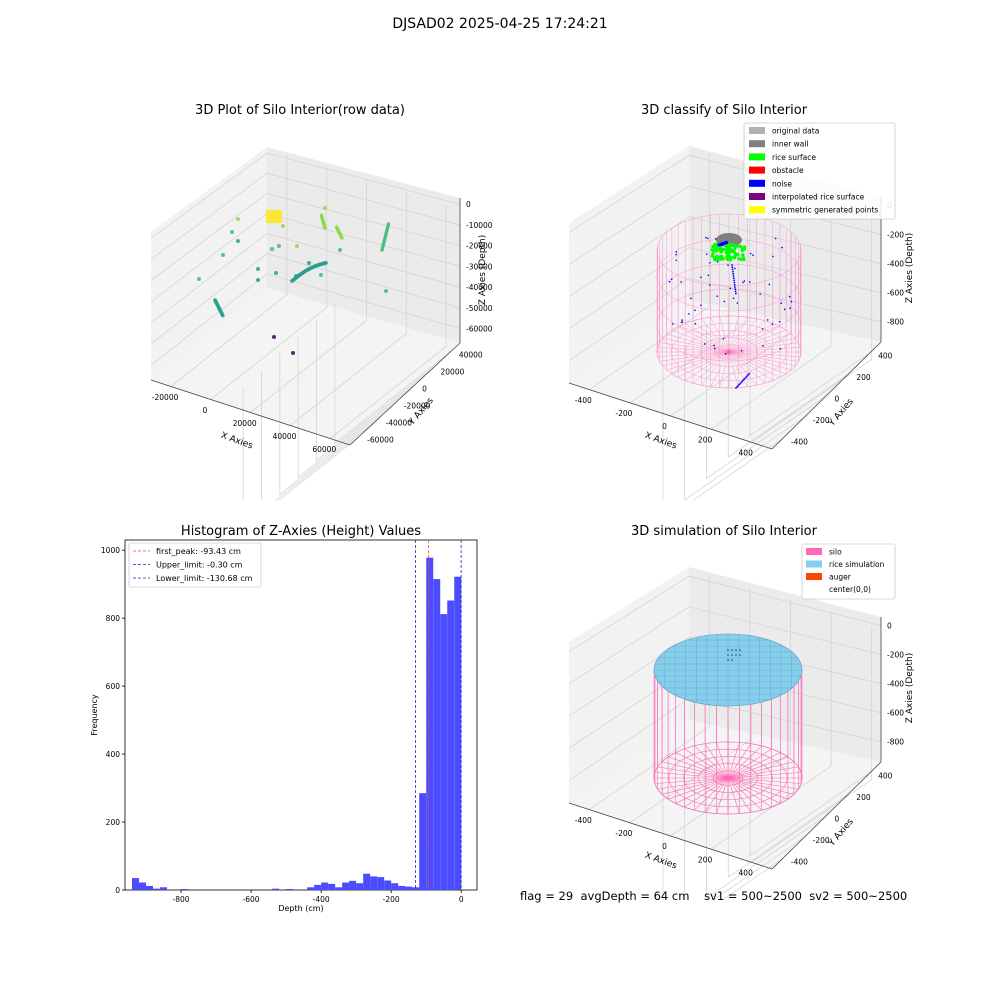 The height and width of the screenshot is (1000, 1000). What do you see at coordinates (858, 896) in the screenshot?
I see `sv2-text: sv2 = 500~2500` at bounding box center [858, 896].